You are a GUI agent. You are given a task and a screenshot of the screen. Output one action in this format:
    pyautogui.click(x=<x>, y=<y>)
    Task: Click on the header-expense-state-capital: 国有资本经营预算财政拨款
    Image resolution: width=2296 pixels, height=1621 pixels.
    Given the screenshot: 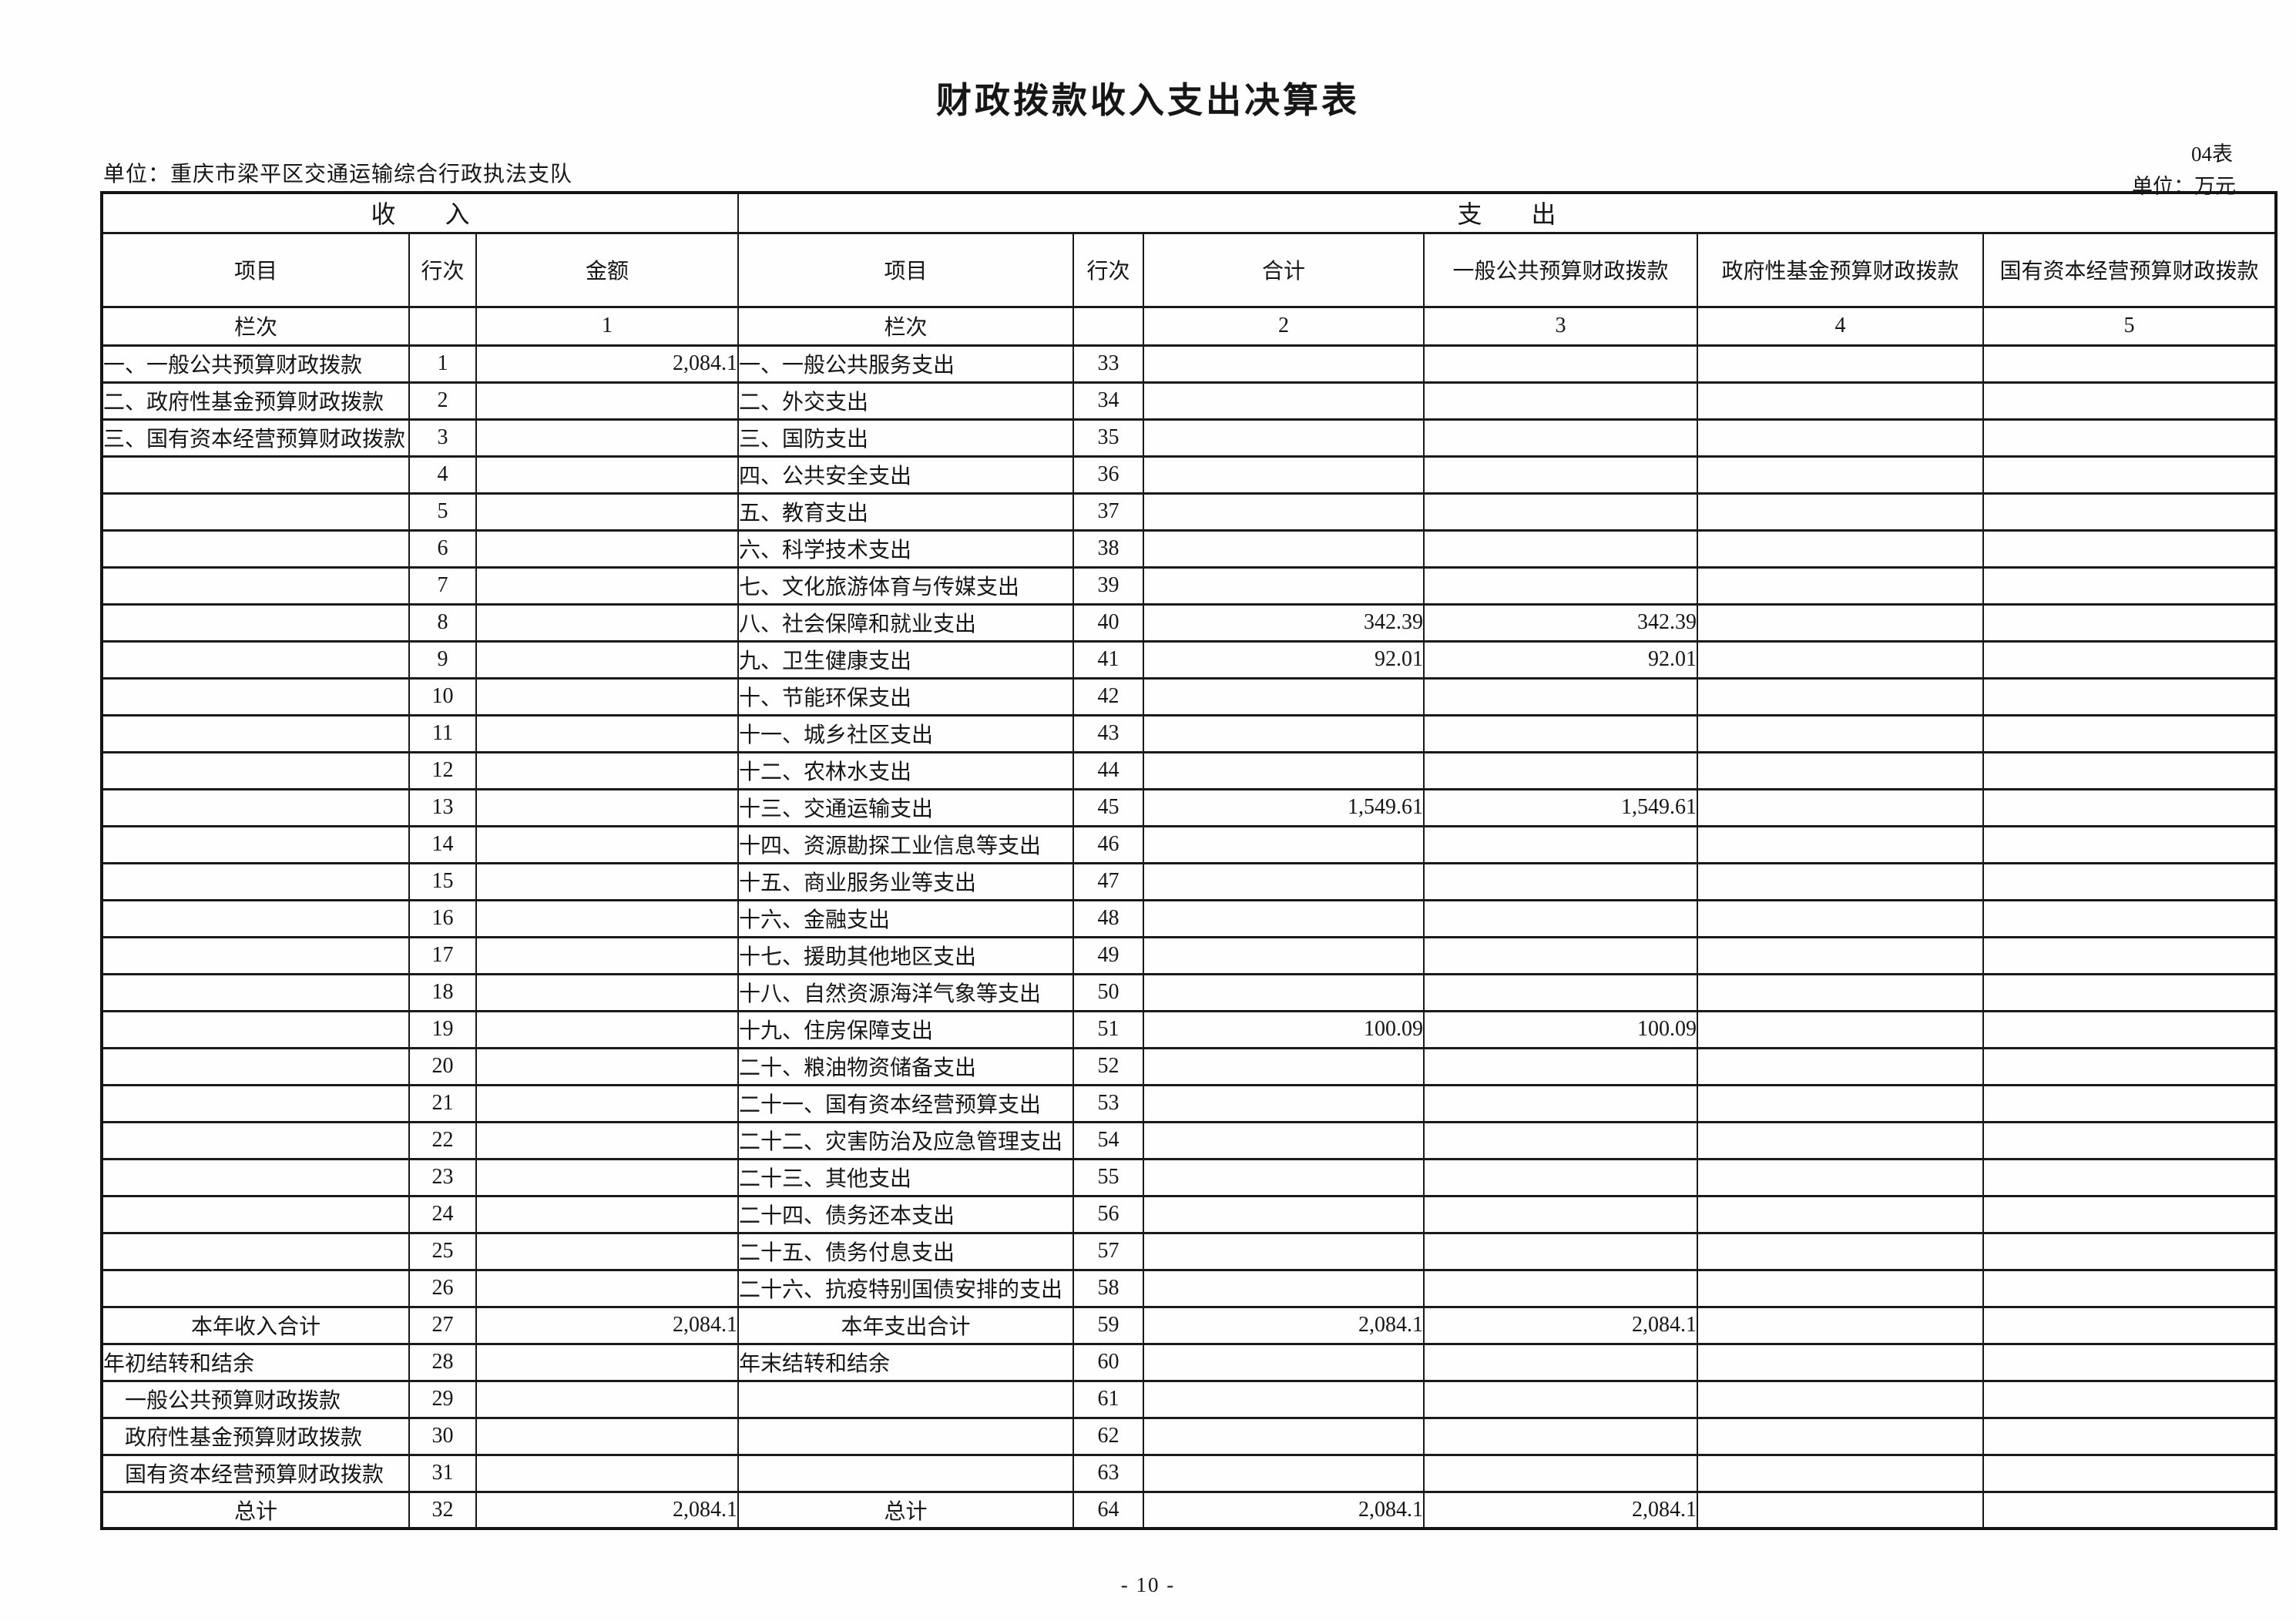 What is the action you would take?
    pyautogui.click(x=2130, y=270)
    